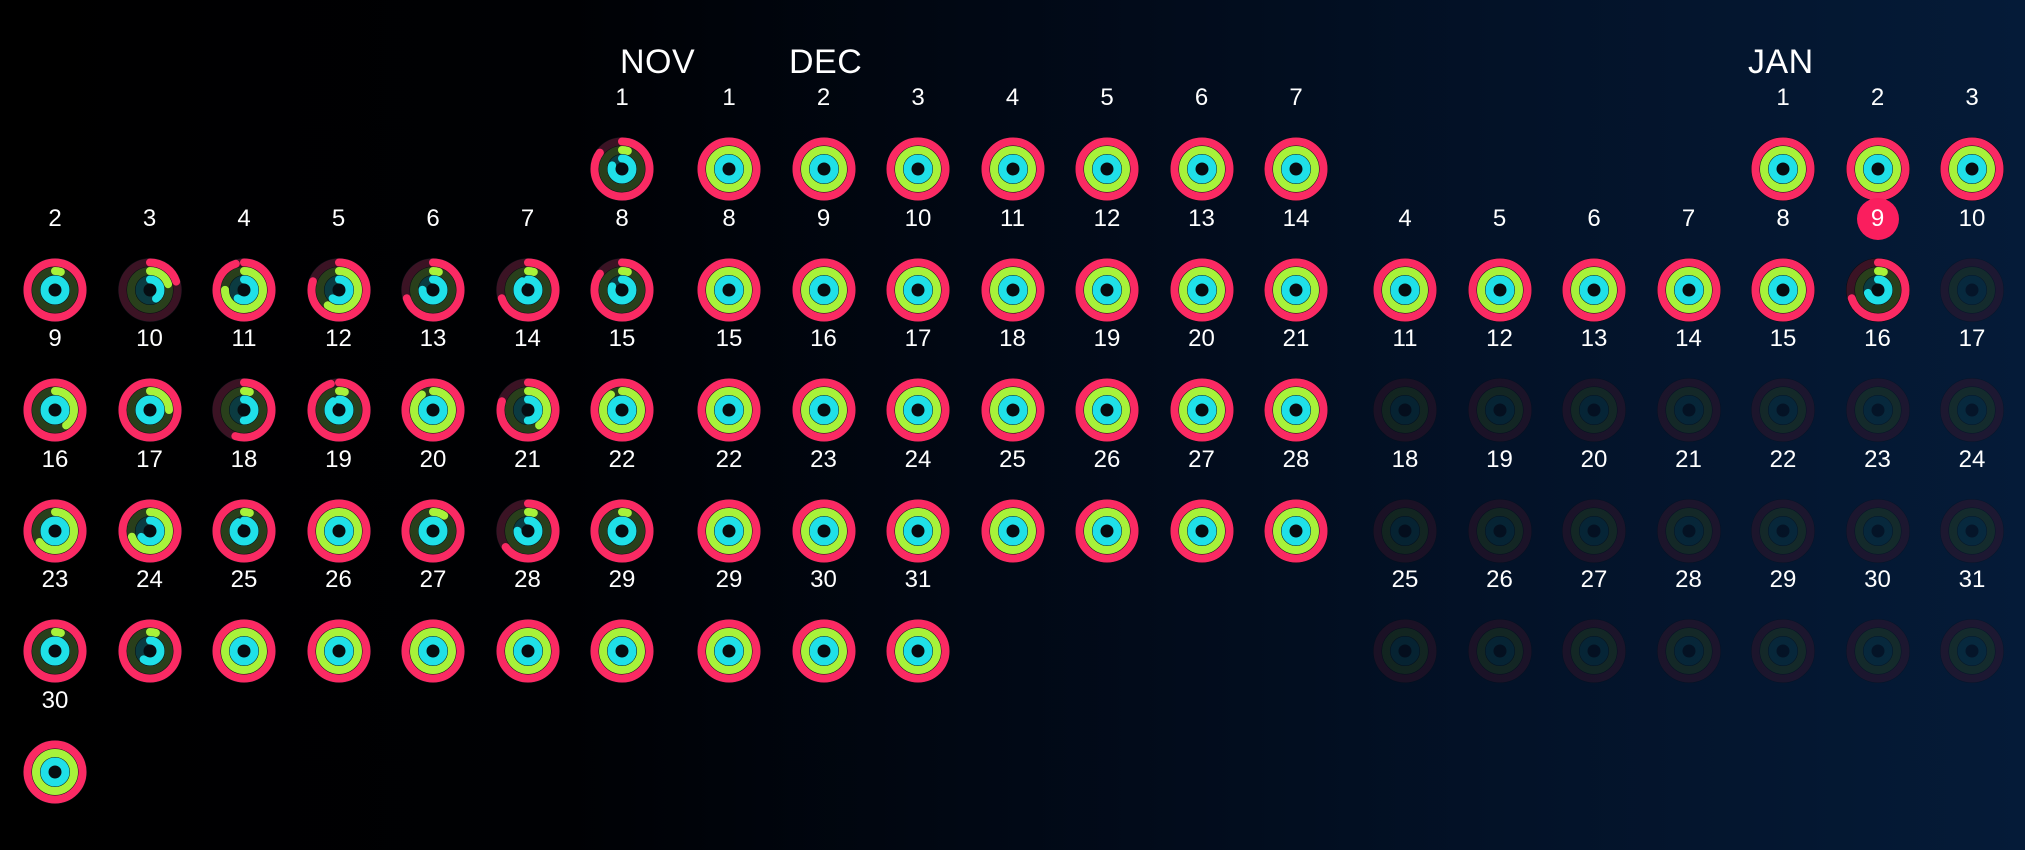 The image size is (2025, 850). Describe the element at coordinates (1107, 97) in the screenshot. I see `day-number: 5` at that location.